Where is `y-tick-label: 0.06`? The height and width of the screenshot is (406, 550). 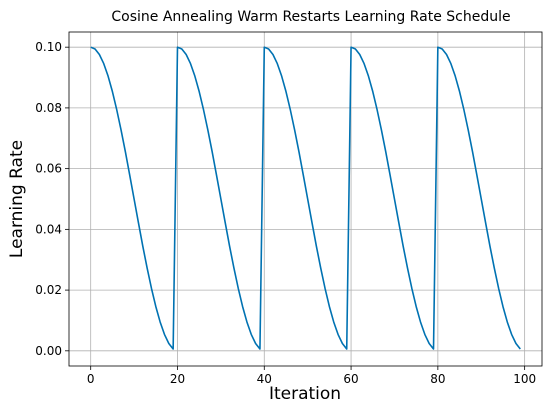 y-tick-label: 0.06 is located at coordinates (48, 169).